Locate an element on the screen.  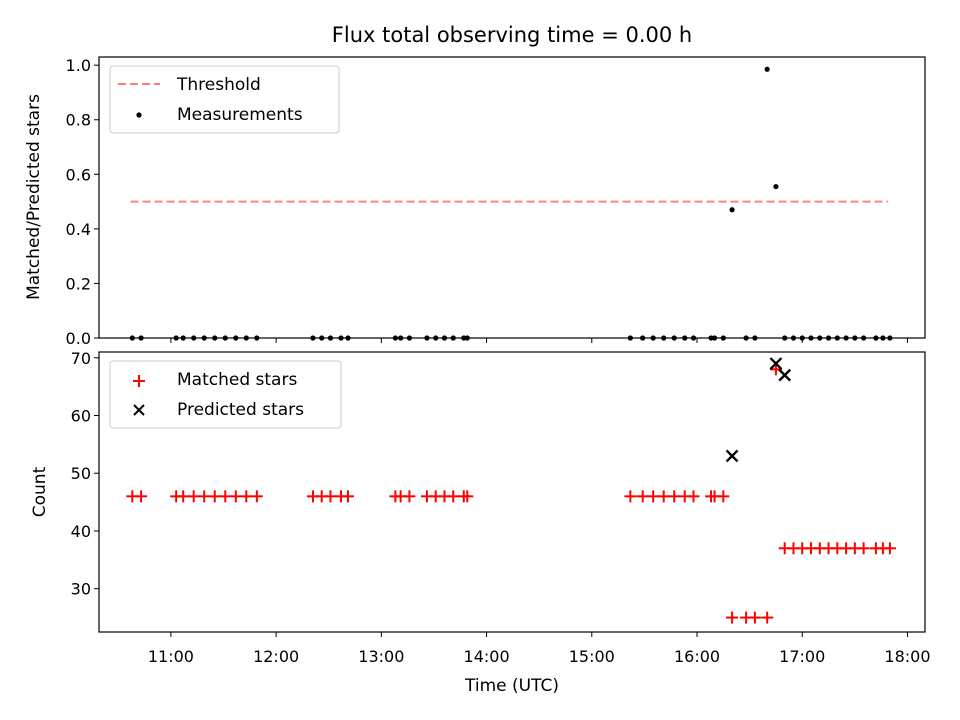
y-tick-label: 0.8 is located at coordinates (78, 120).